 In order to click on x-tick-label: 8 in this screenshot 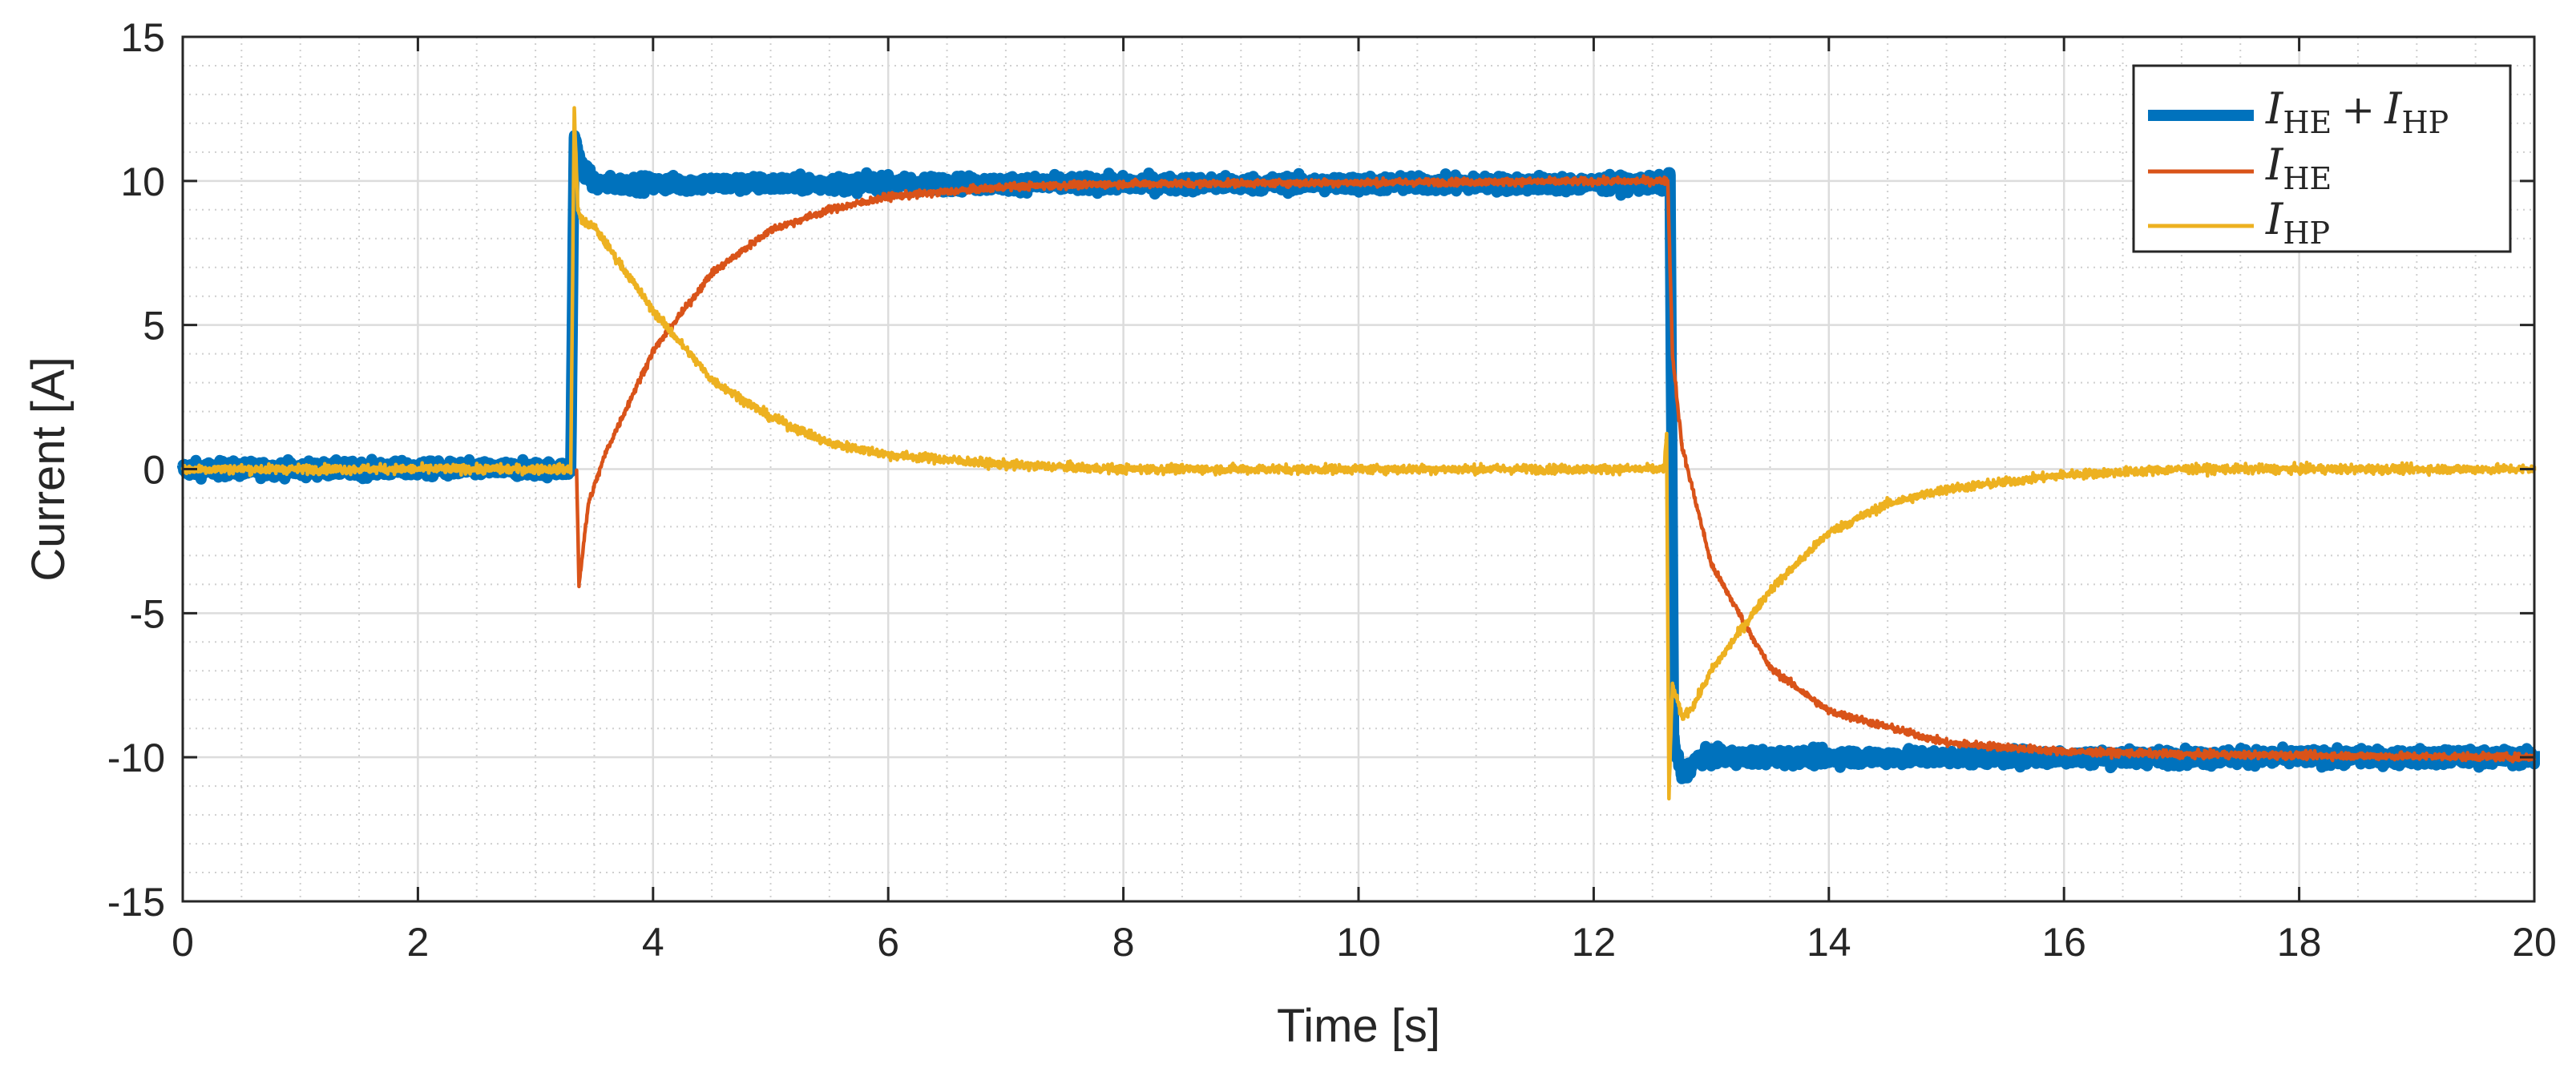, I will do `click(1123, 942)`.